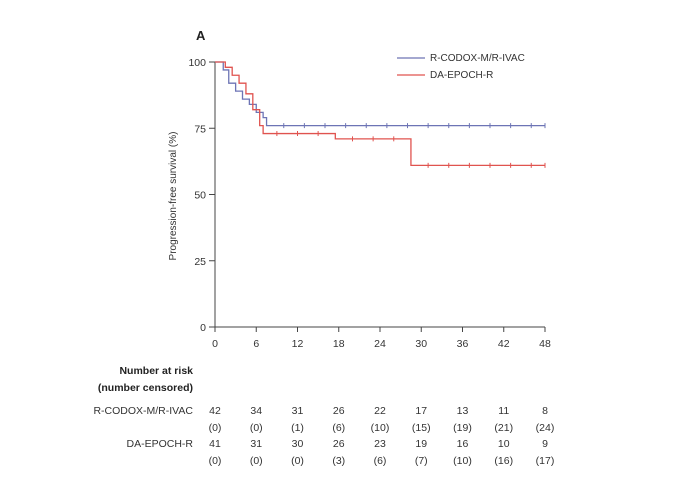 The width and height of the screenshot is (692, 488). I want to click on risk-at-risk-1-3: 26, so click(339, 444).